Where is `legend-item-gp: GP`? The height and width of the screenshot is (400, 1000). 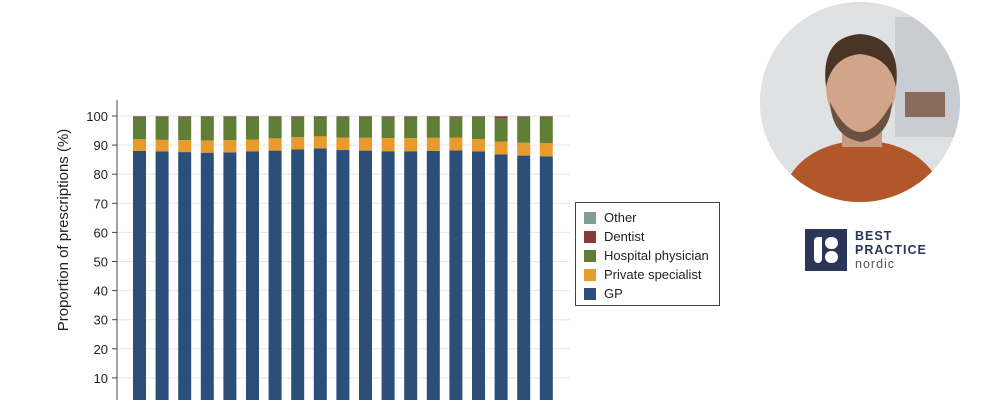 legend-item-gp: GP is located at coordinates (647, 293).